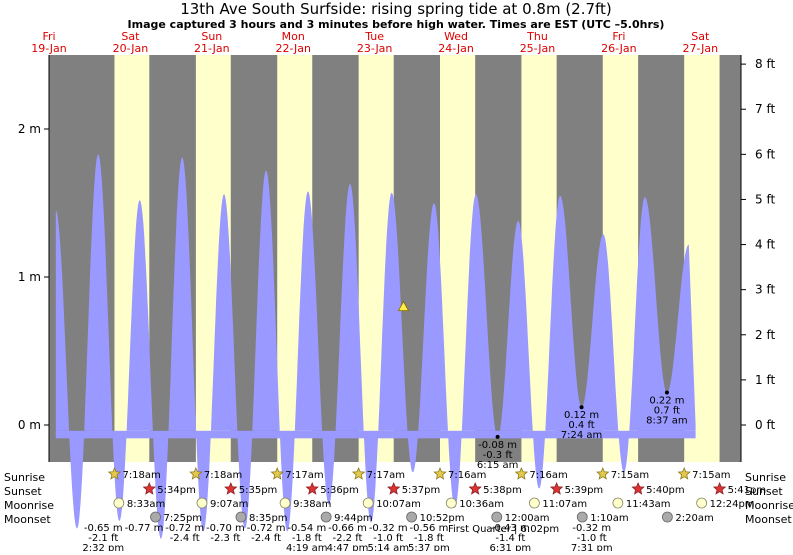 The height and width of the screenshot is (555, 793). What do you see at coordinates (103, 547) in the screenshot?
I see `low-water-label: 2:32 pm` at bounding box center [103, 547].